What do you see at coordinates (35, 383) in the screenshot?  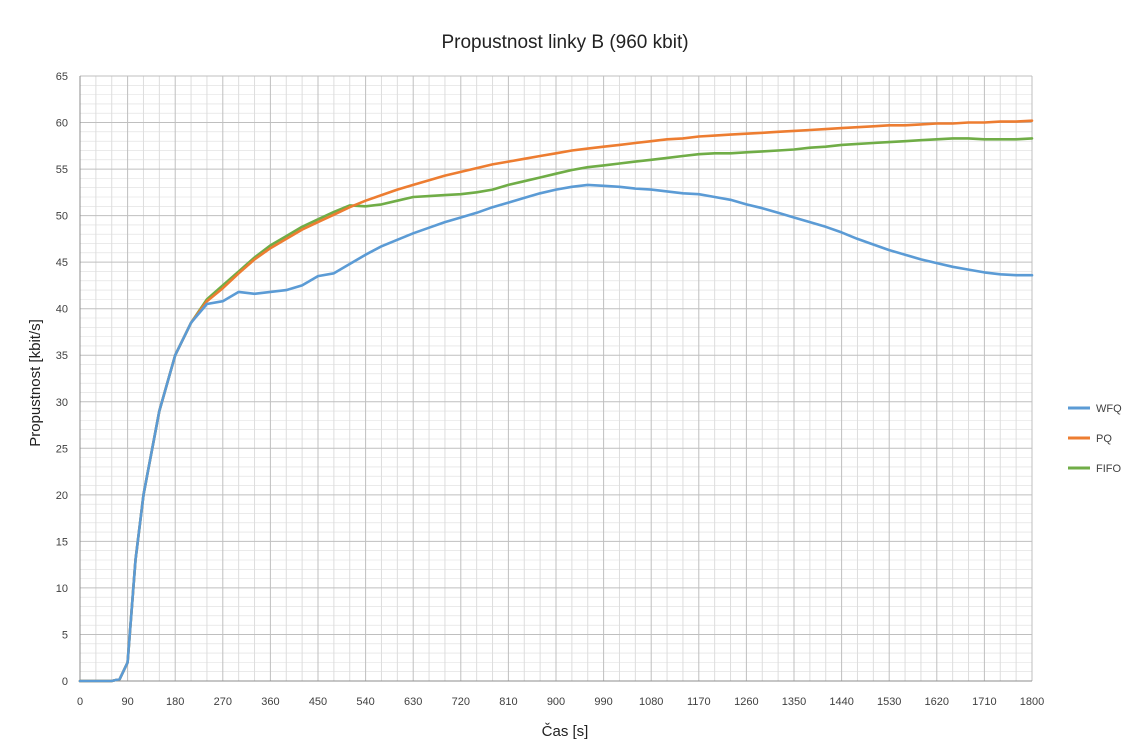 I see `y-axis-title: Propustnost [kbit/s]` at bounding box center [35, 383].